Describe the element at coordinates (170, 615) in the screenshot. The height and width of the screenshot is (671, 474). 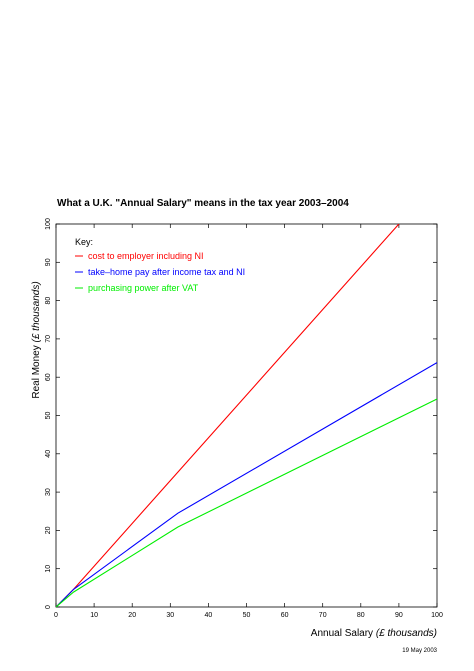
I see `x-tick-label: 30` at that location.